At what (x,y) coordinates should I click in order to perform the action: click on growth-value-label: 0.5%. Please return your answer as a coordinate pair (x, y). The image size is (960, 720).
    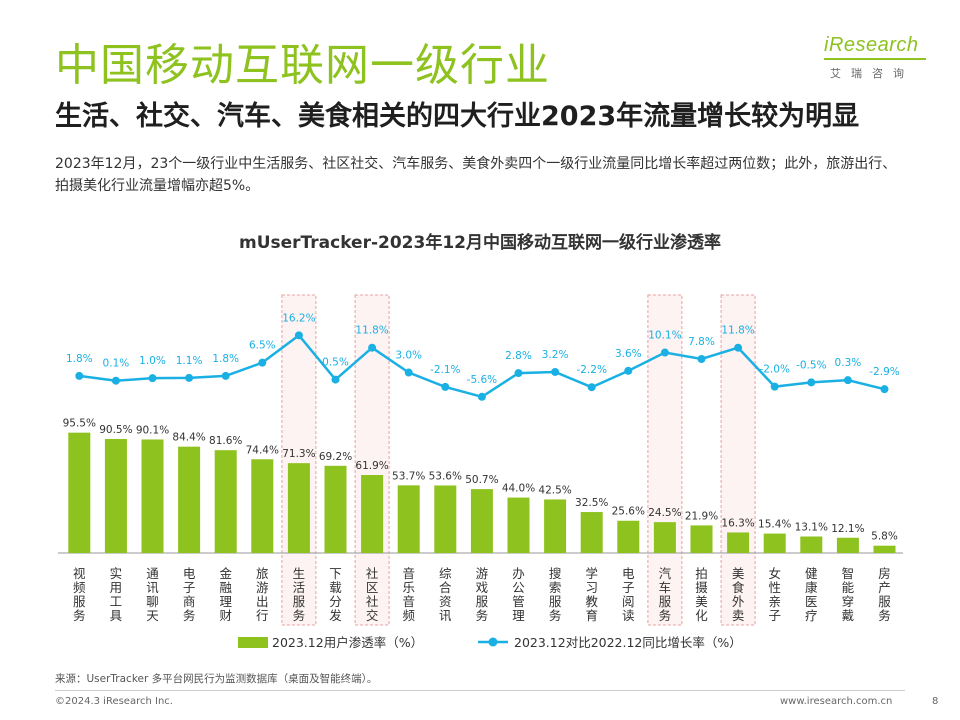
    Looking at the image, I should click on (335, 363).